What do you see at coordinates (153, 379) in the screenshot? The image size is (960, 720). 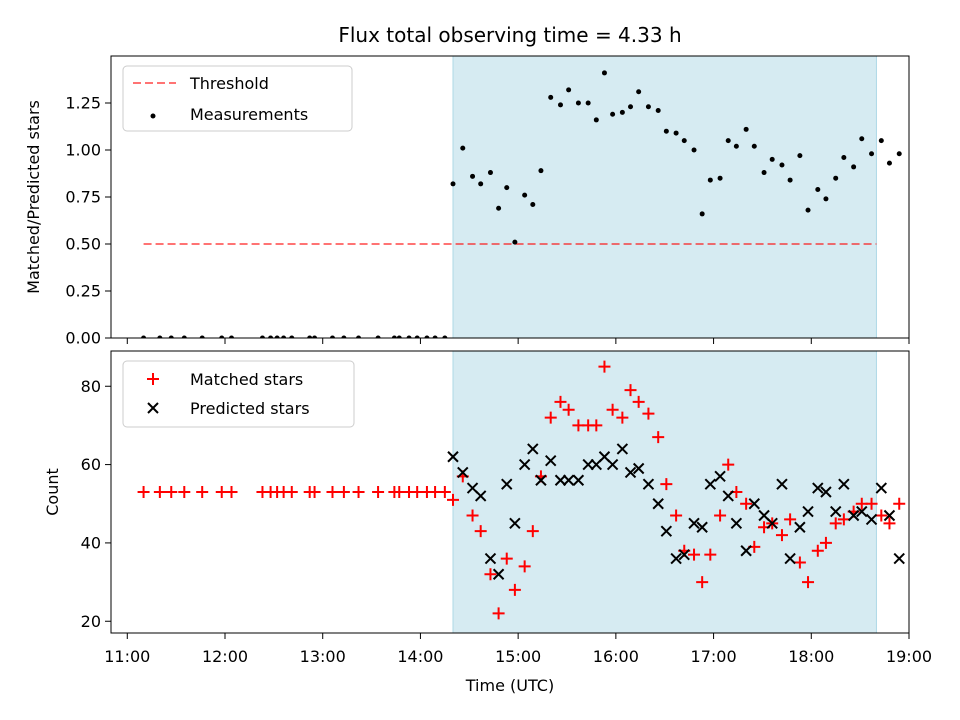 I see `legend-matched-marker` at bounding box center [153, 379].